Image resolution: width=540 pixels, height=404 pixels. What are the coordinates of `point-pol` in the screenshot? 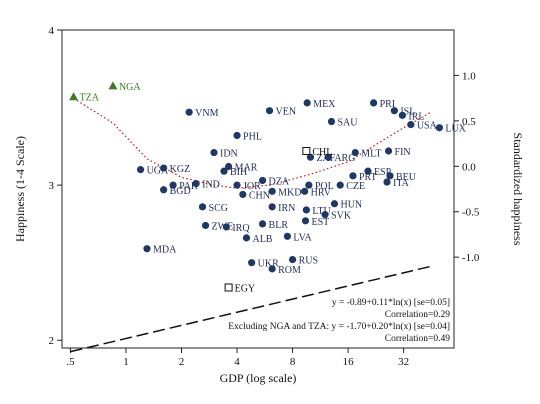 It's located at (309, 185).